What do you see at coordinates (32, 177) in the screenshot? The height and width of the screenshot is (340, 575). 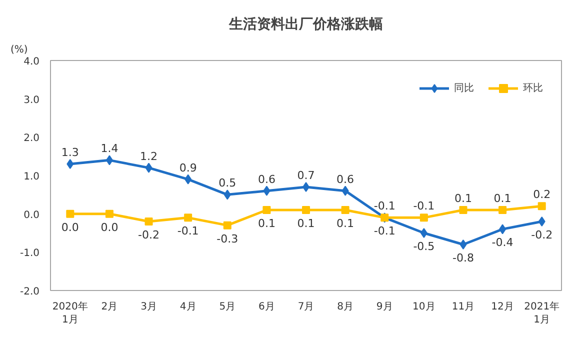 I see `y-tick-label: 1.0` at bounding box center [32, 177].